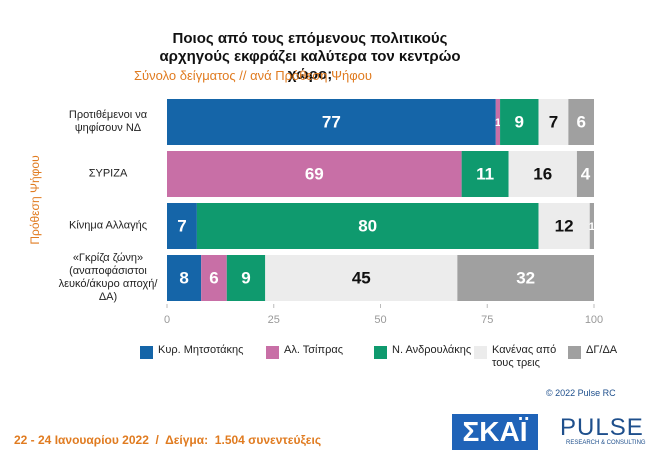 The height and width of the screenshot is (456, 650). I want to click on x-tick-label: 0, so click(167, 320).